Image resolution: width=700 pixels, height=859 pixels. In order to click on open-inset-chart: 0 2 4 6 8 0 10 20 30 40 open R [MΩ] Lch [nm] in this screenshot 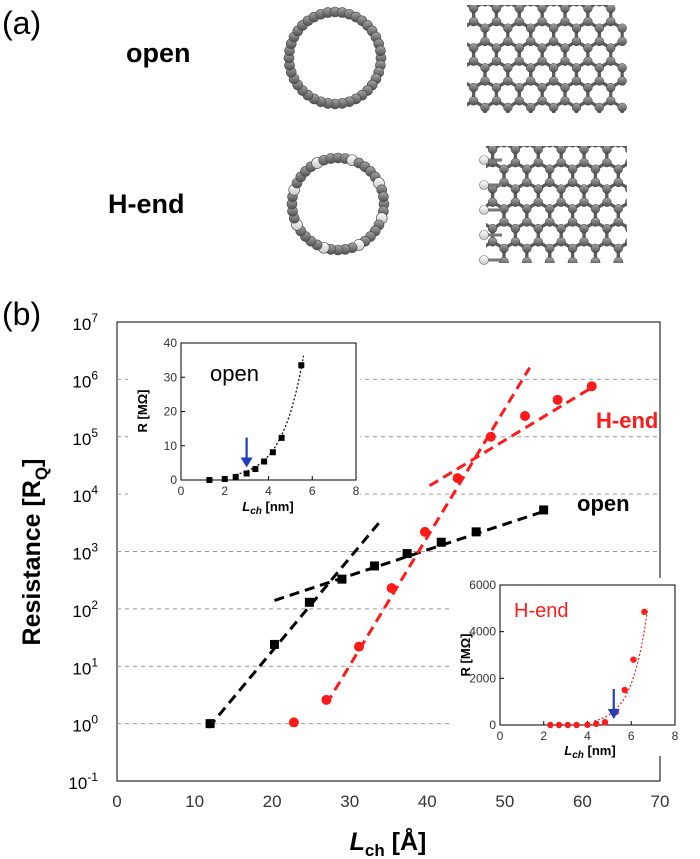, I will do `click(244, 425)`.